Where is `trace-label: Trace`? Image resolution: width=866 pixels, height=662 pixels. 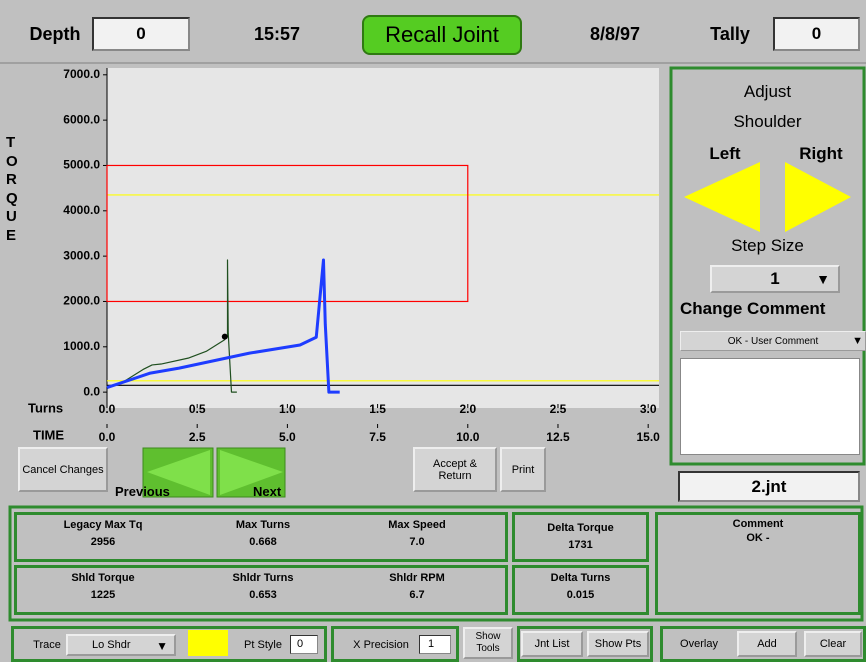 trace-label: Trace is located at coordinates (47, 645).